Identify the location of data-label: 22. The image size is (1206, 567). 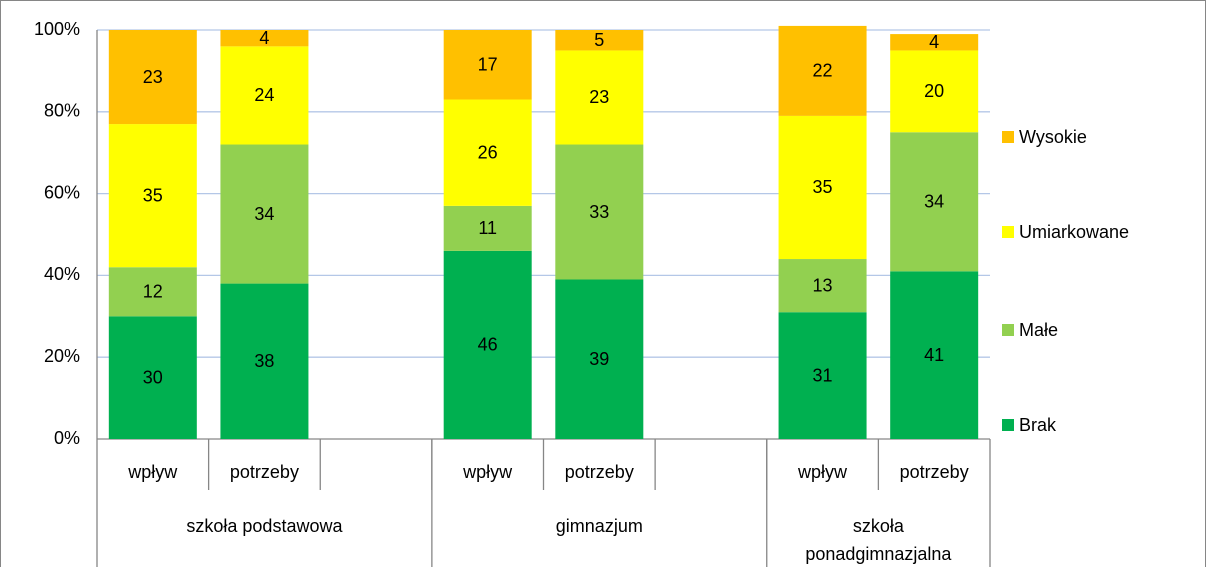
(823, 71).